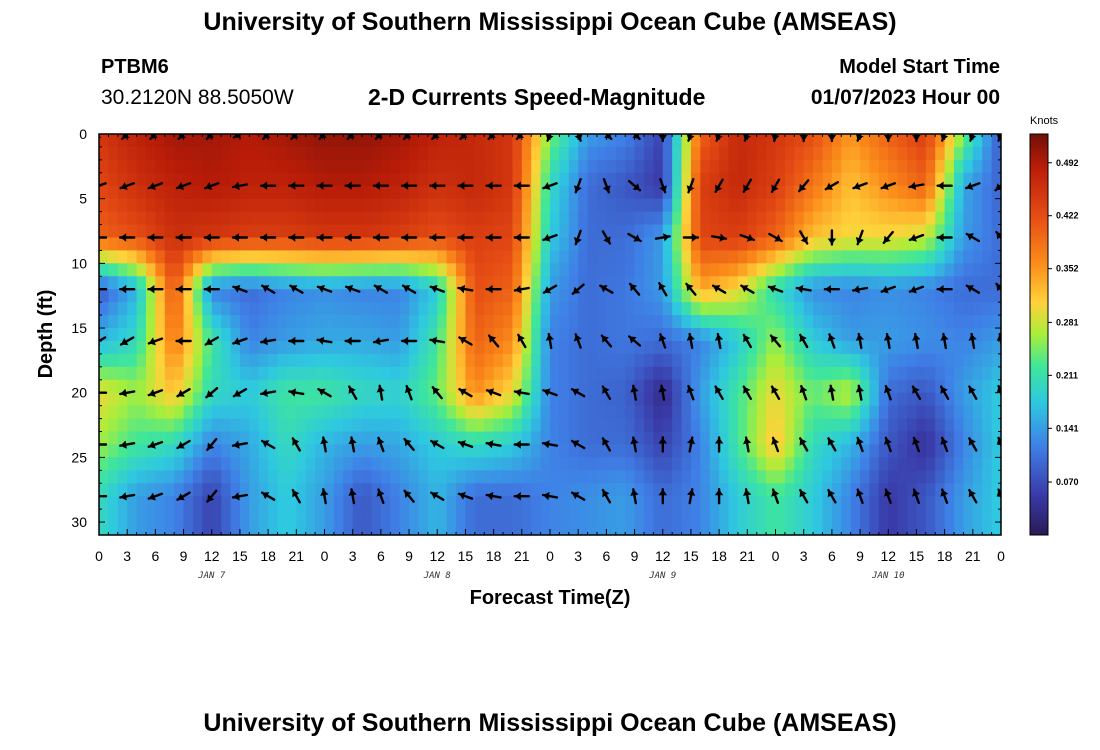  I want to click on day-label: JAN 10, so click(888, 576).